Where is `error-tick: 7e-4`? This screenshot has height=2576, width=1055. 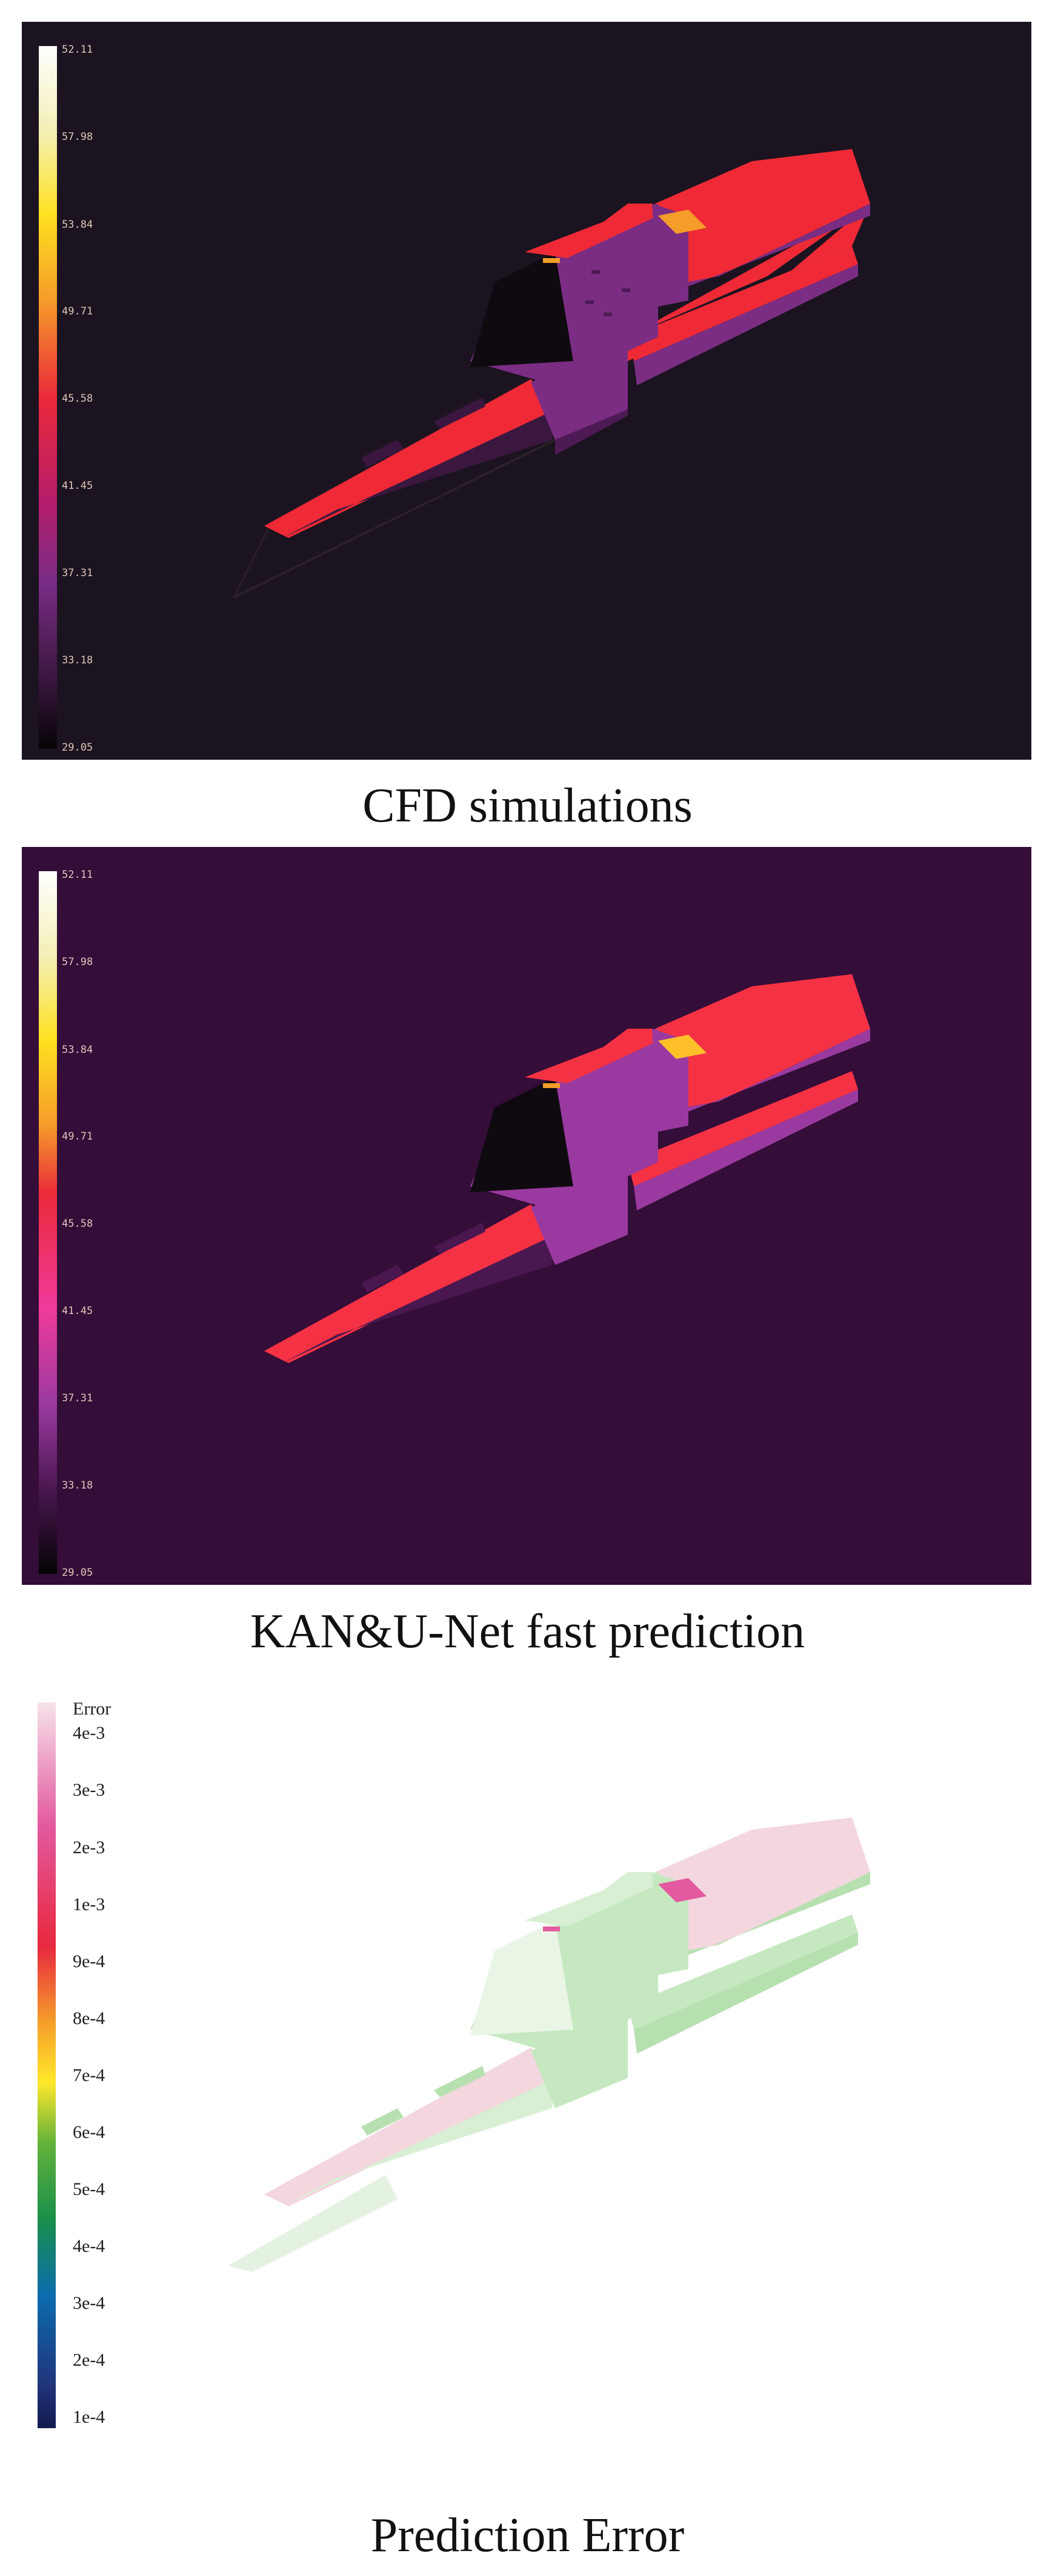 error-tick: 7e-4 is located at coordinates (89, 2075).